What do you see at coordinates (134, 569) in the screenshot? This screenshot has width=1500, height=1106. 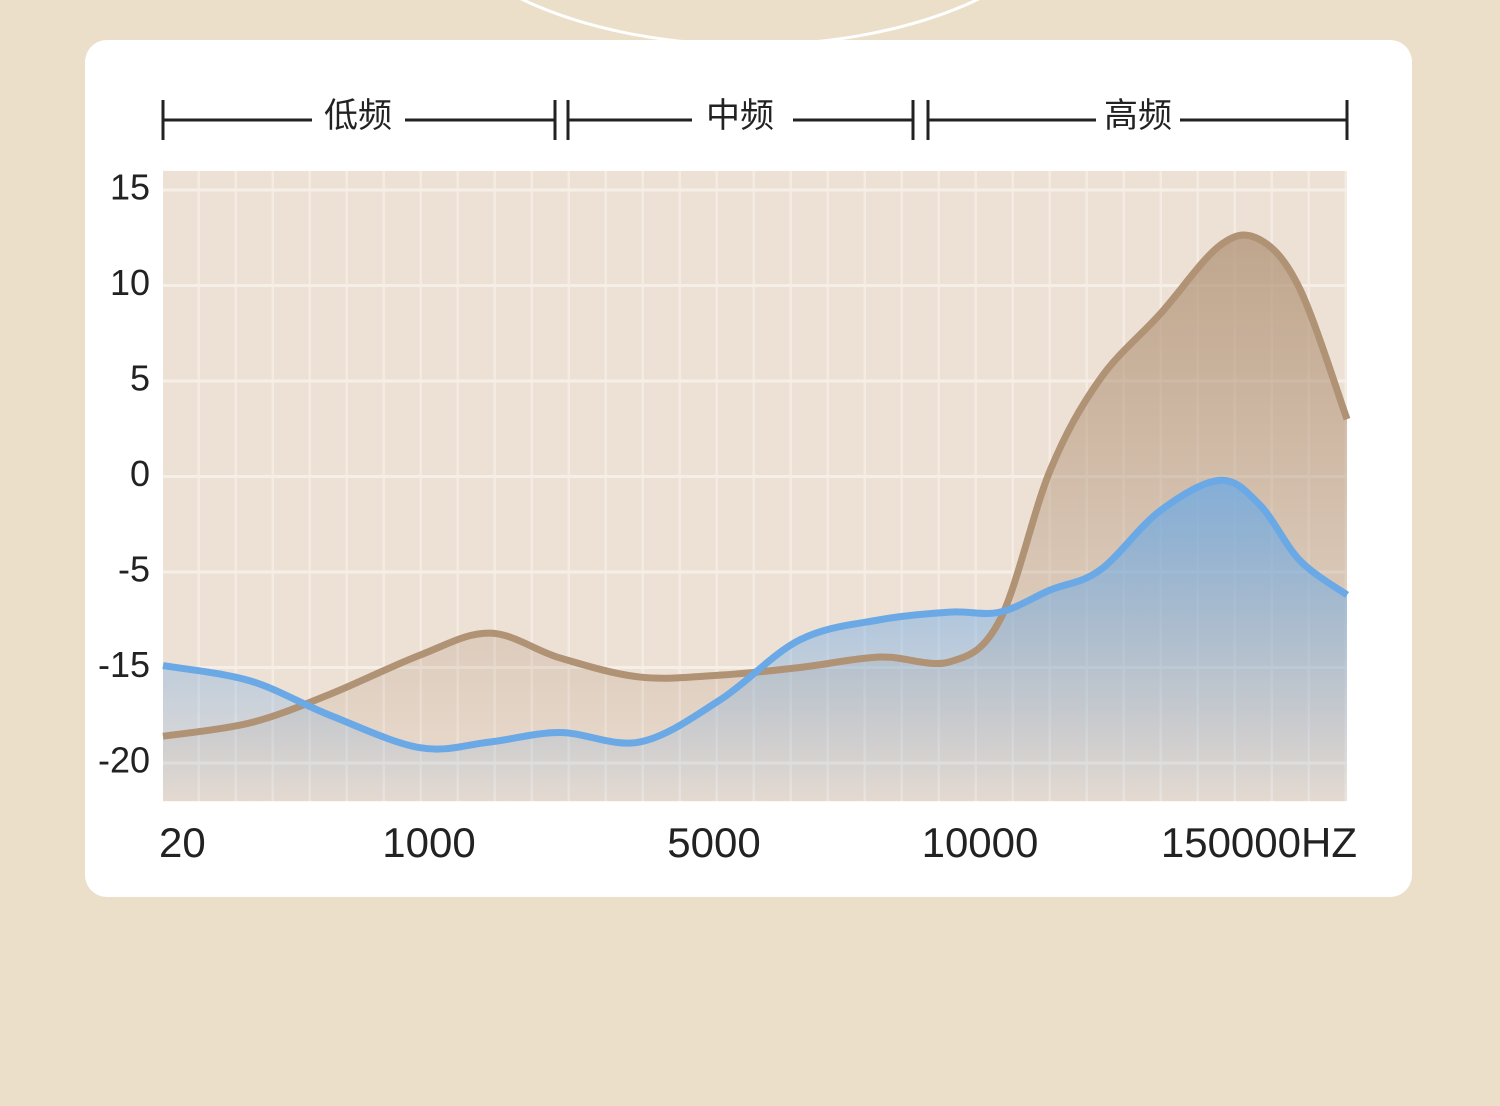 I see `y-tick-label: -5` at bounding box center [134, 569].